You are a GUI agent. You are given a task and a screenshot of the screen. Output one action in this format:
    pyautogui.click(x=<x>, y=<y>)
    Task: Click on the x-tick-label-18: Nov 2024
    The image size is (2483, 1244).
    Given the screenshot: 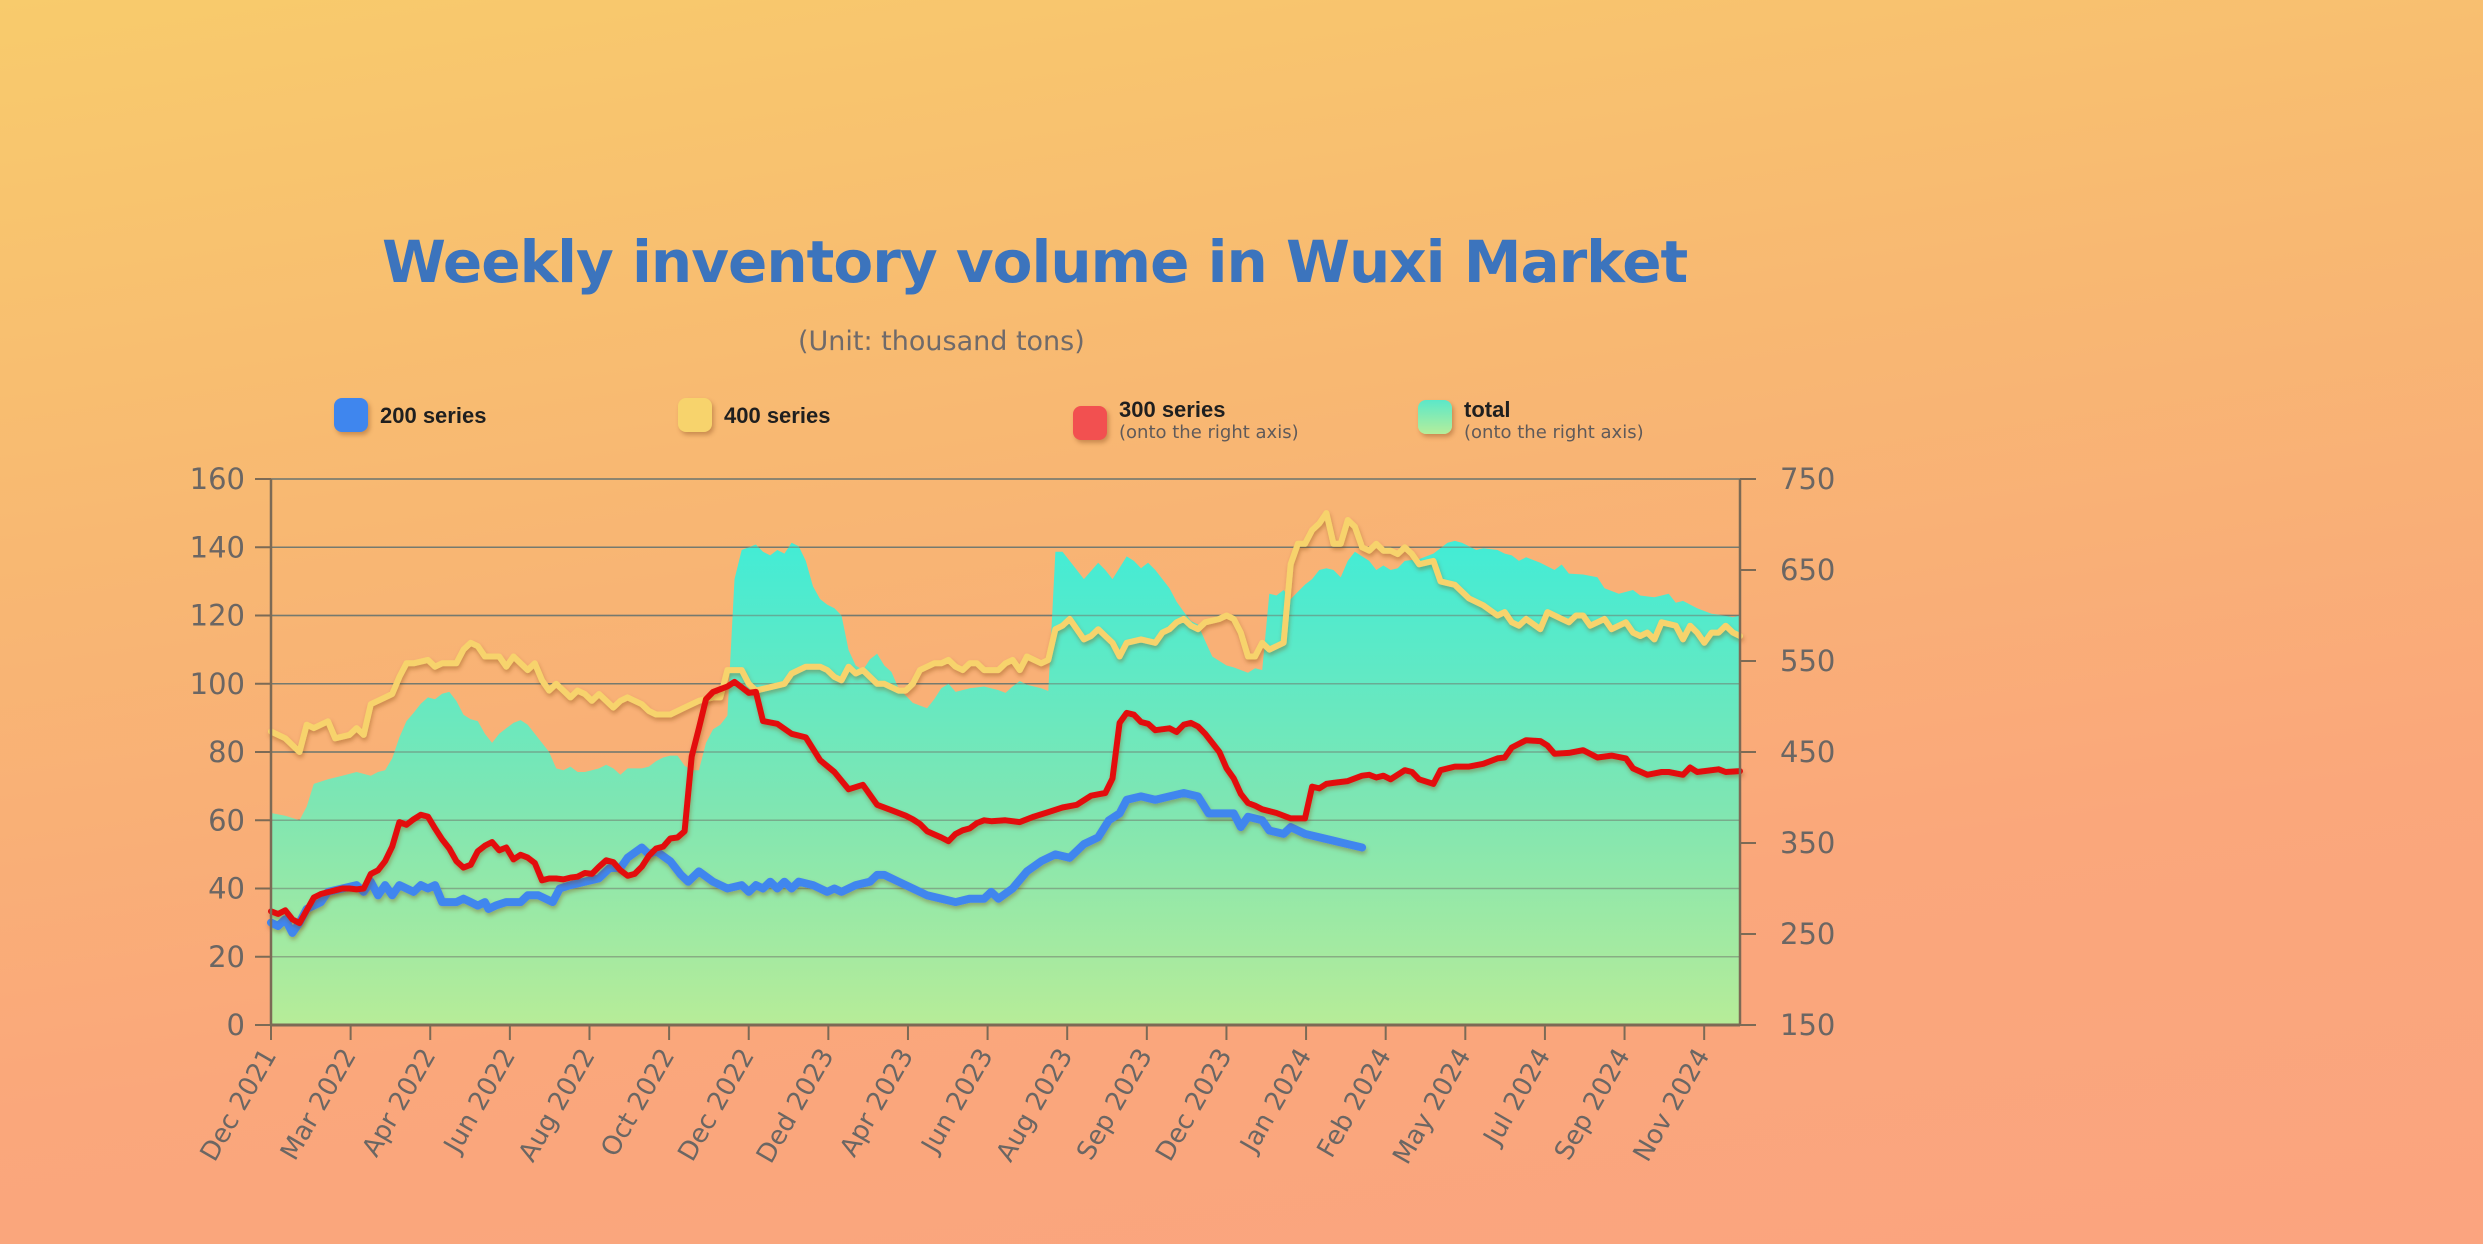 What is the action you would take?
    pyautogui.click(x=1672, y=1105)
    